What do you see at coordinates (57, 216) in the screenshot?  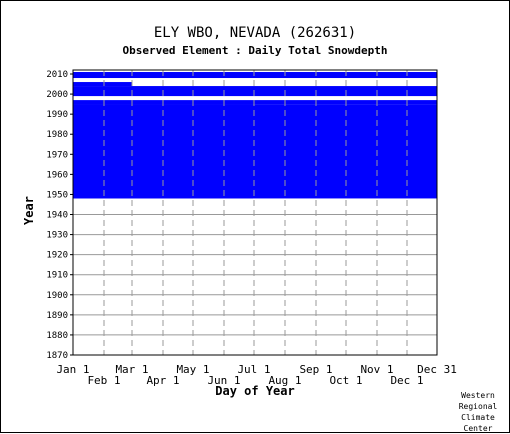 I see `y-tick-label: 1940` at bounding box center [57, 216].